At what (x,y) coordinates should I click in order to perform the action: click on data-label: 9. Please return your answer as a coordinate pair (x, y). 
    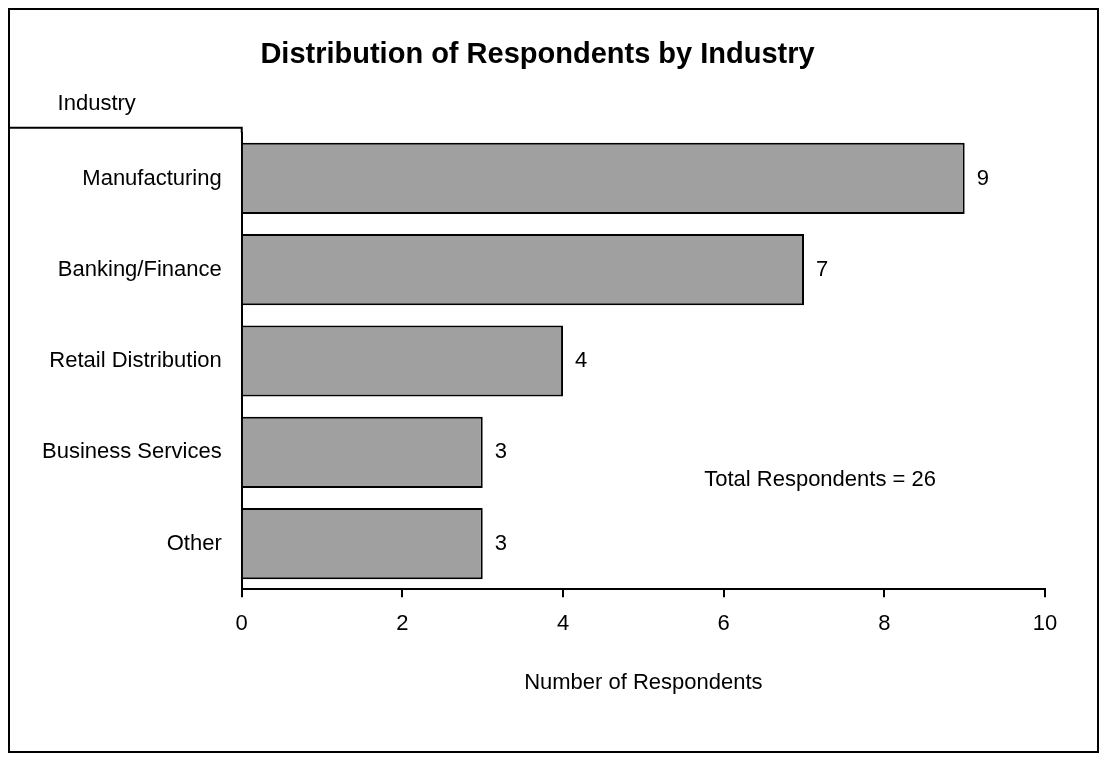
    Looking at the image, I should click on (982, 177).